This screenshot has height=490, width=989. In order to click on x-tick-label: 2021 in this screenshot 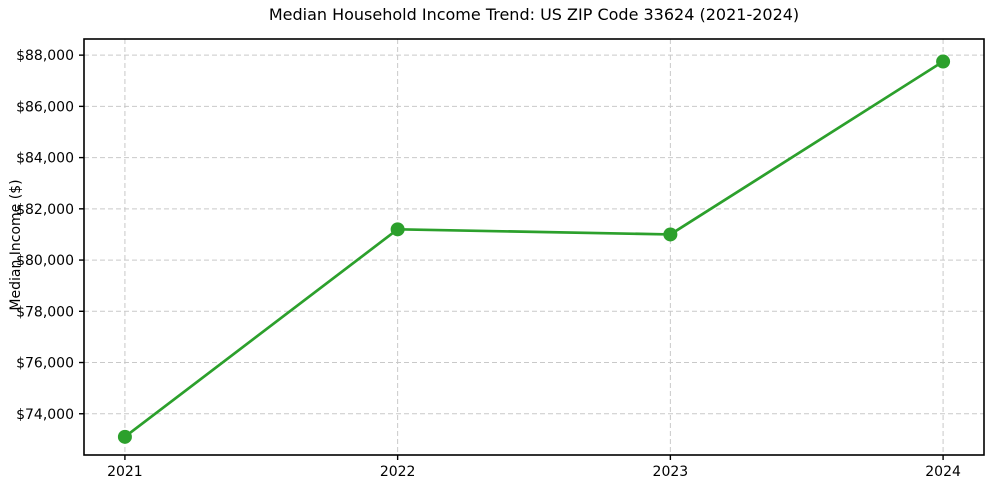, I will do `click(125, 472)`.